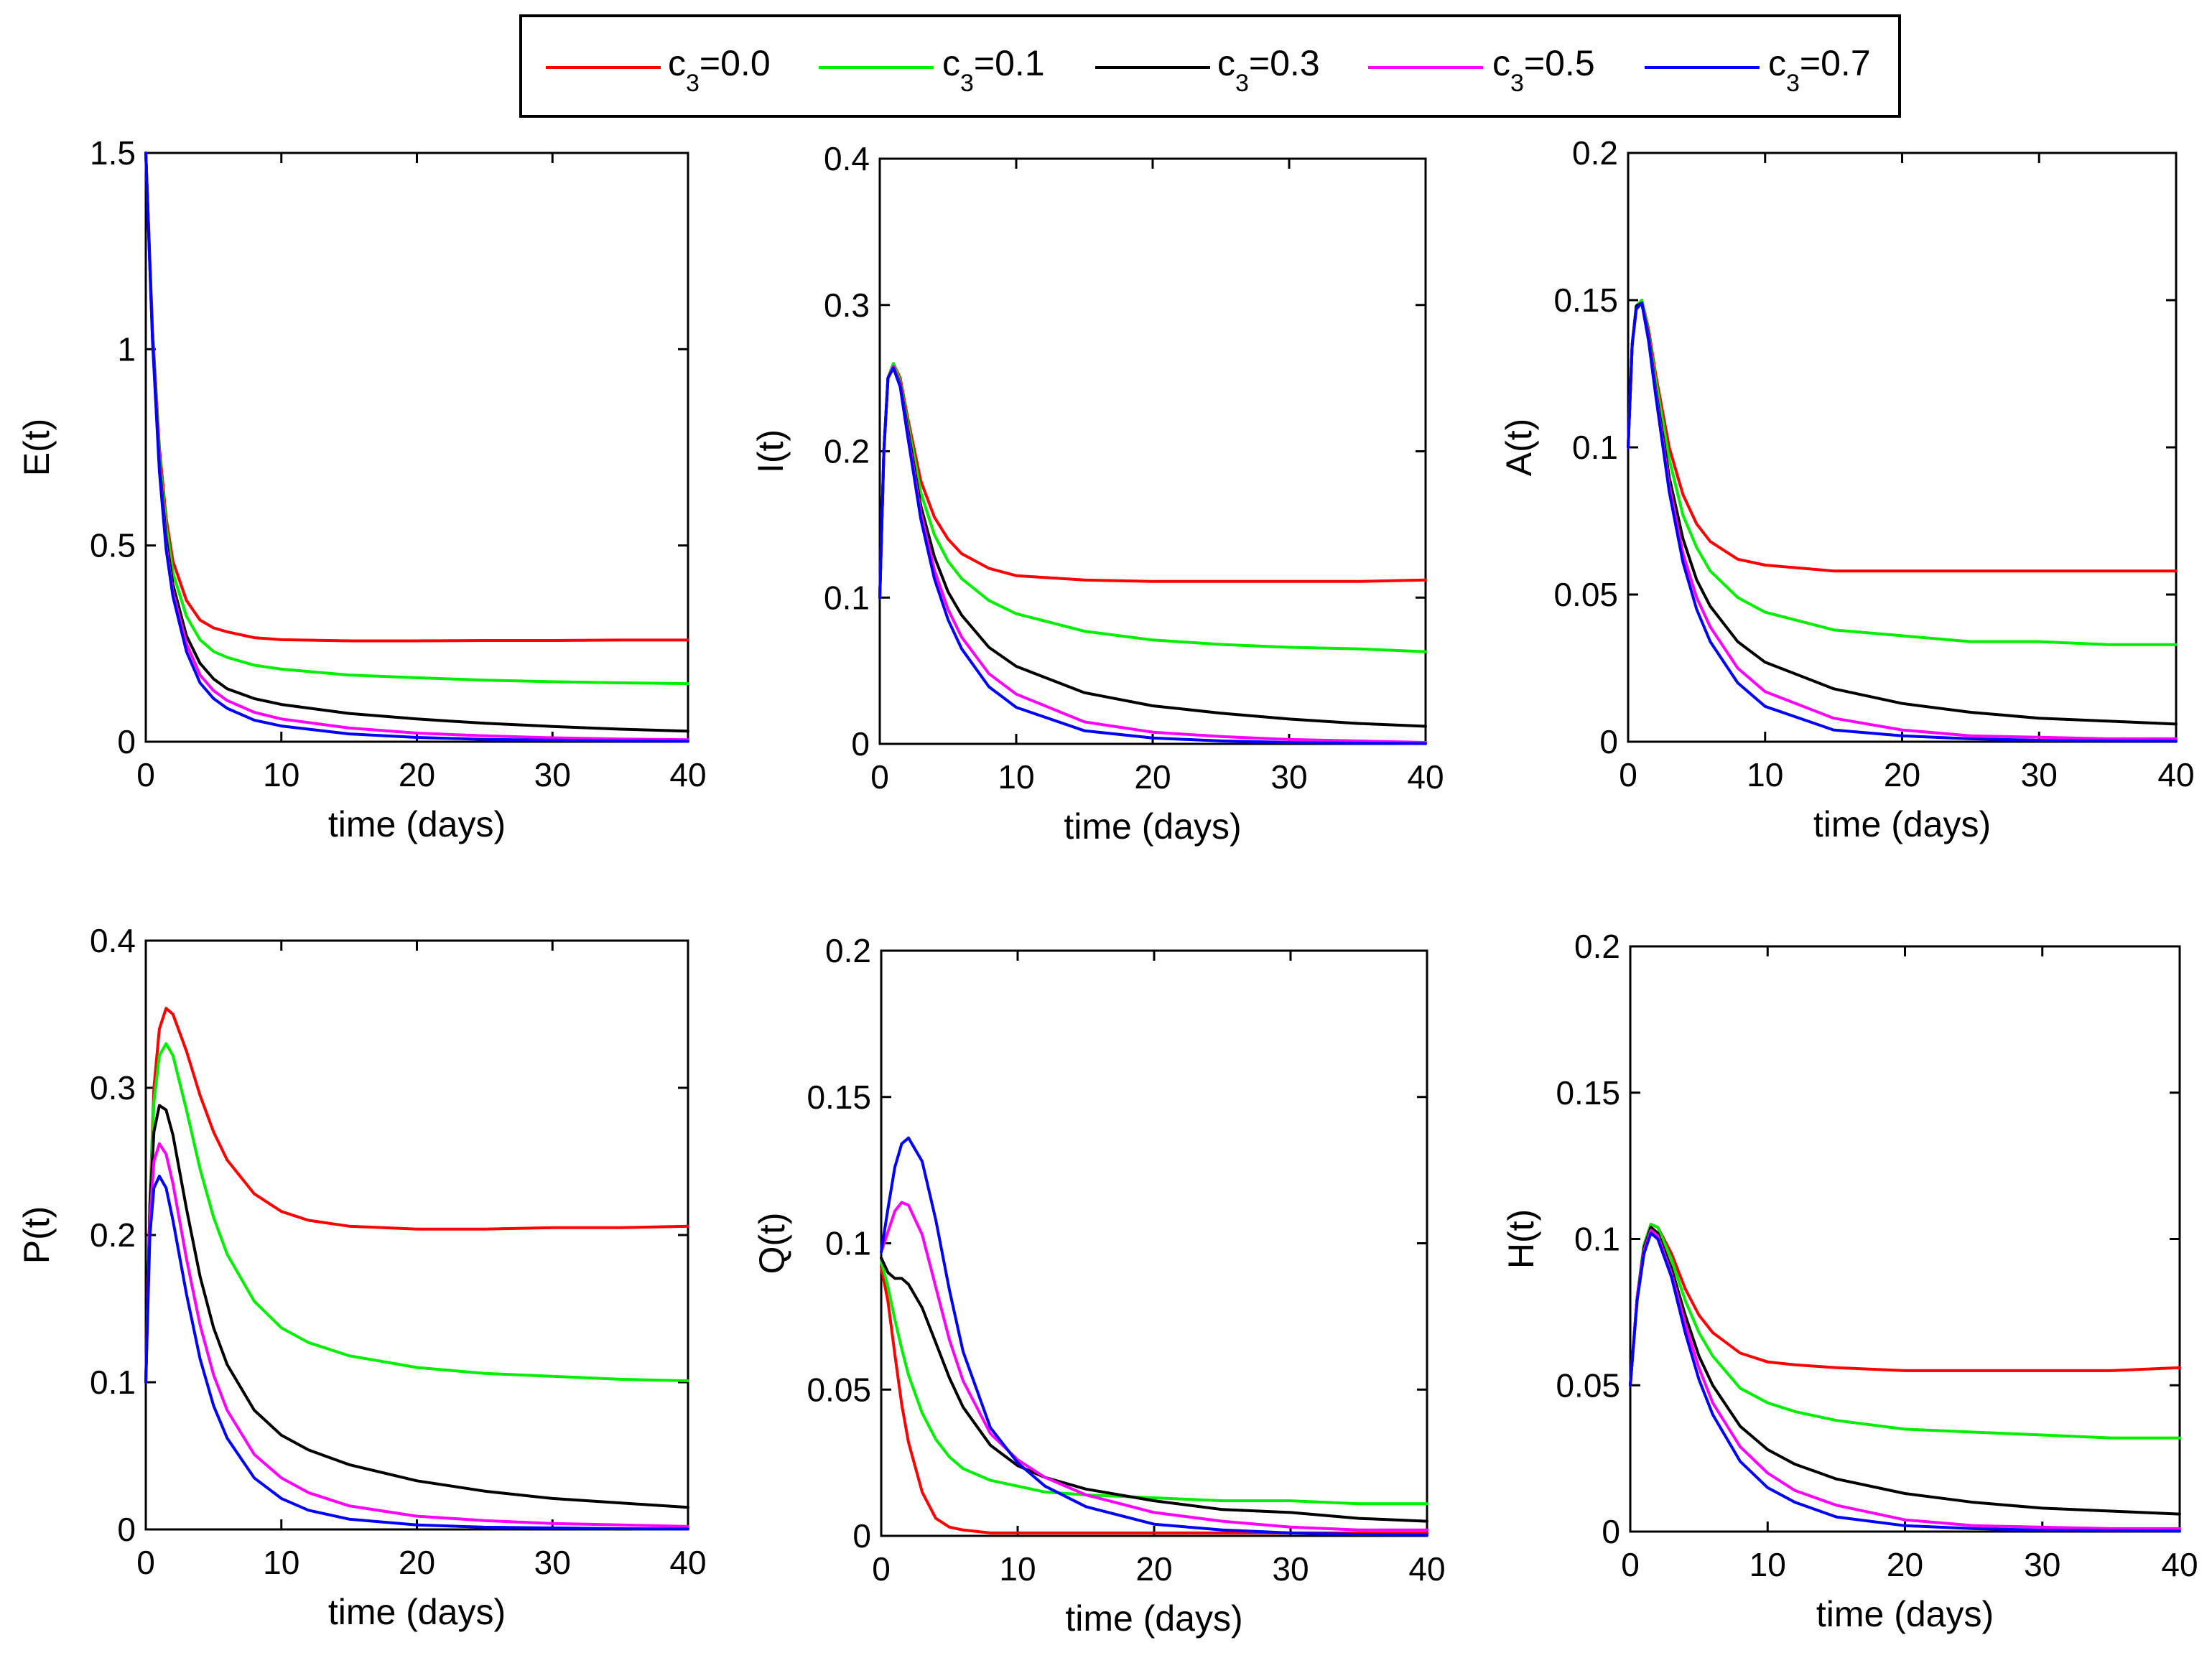 The image size is (2212, 1668). What do you see at coordinates (770, 451) in the screenshot?
I see `y-axis-label: I(t)` at bounding box center [770, 451].